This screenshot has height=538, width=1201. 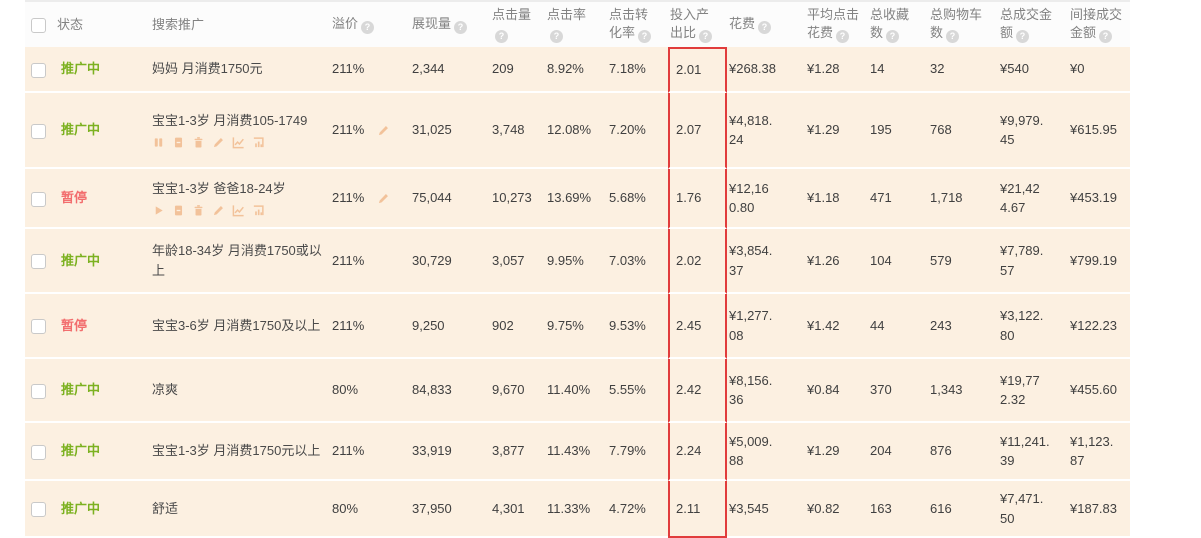 I want to click on cell-status: 暂停, so click(x=102, y=327).